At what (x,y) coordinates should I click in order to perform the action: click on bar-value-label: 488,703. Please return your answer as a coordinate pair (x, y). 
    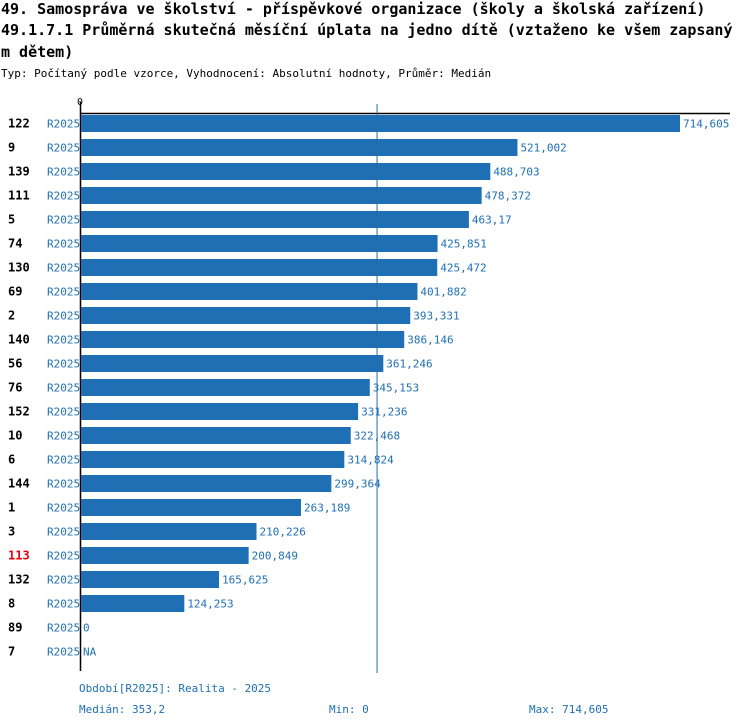
    Looking at the image, I should click on (516, 172).